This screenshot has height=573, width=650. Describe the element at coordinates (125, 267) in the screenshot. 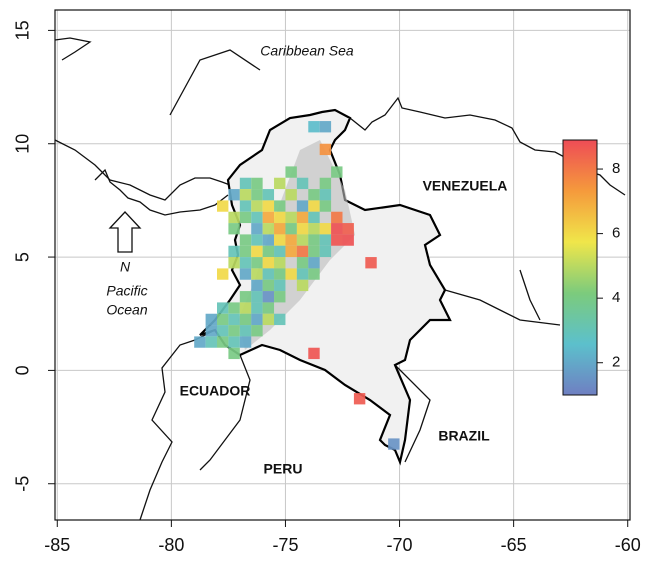

I see `north-label: N` at that location.